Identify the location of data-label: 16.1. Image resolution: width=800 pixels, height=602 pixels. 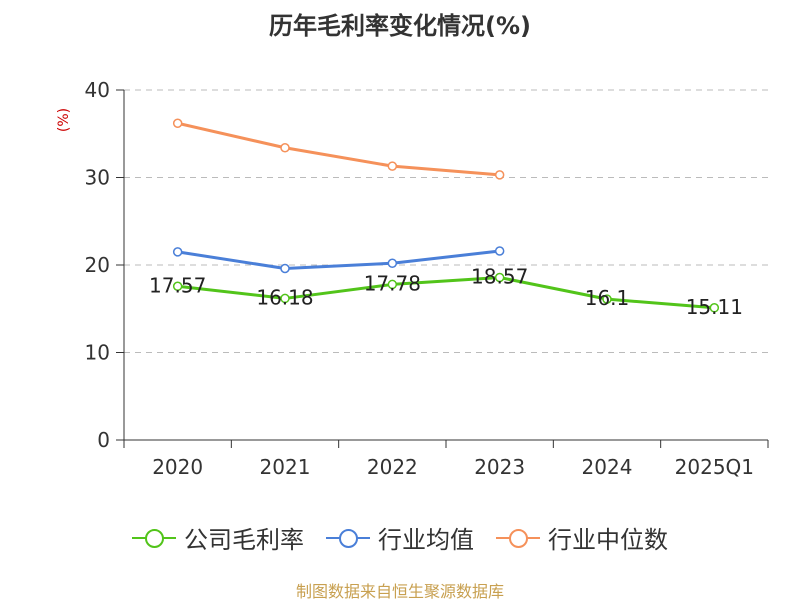
(607, 298).